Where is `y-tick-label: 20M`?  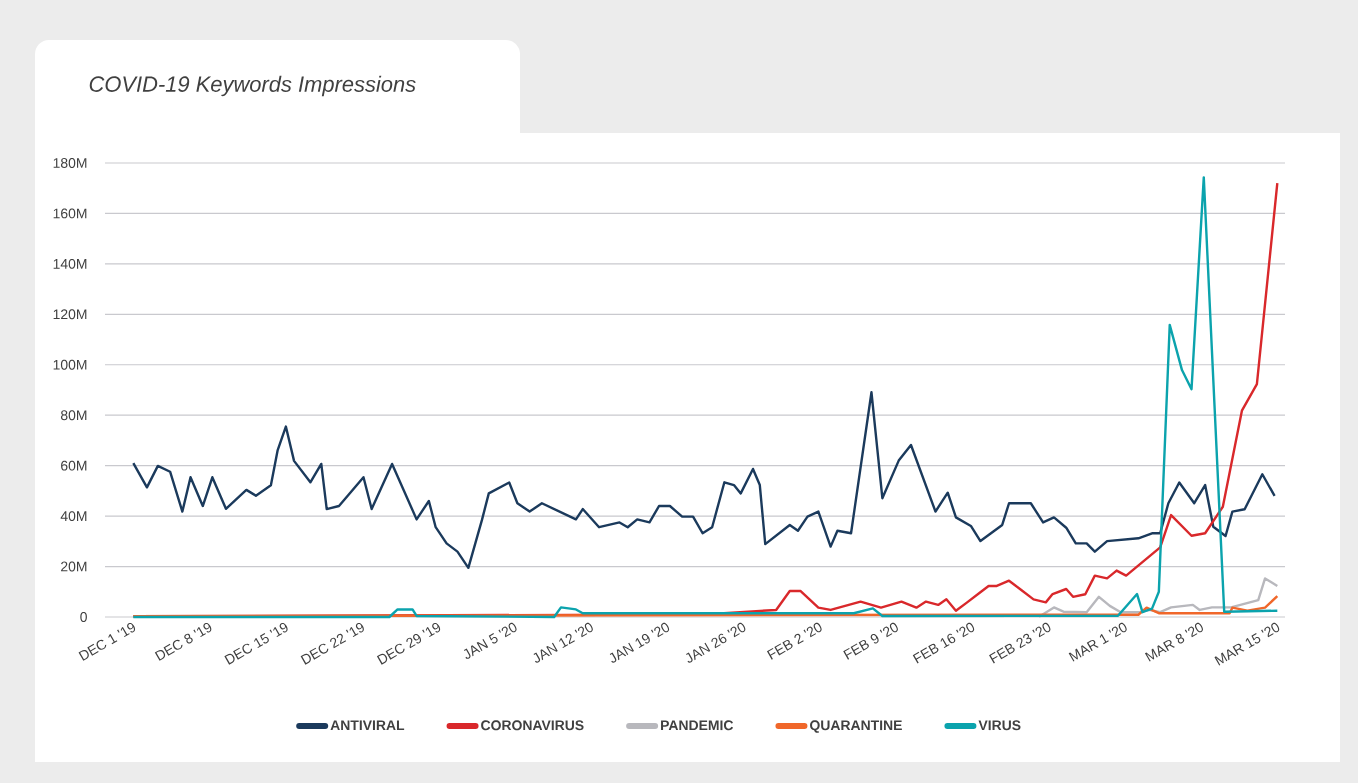
y-tick-label: 20M is located at coordinates (74, 566).